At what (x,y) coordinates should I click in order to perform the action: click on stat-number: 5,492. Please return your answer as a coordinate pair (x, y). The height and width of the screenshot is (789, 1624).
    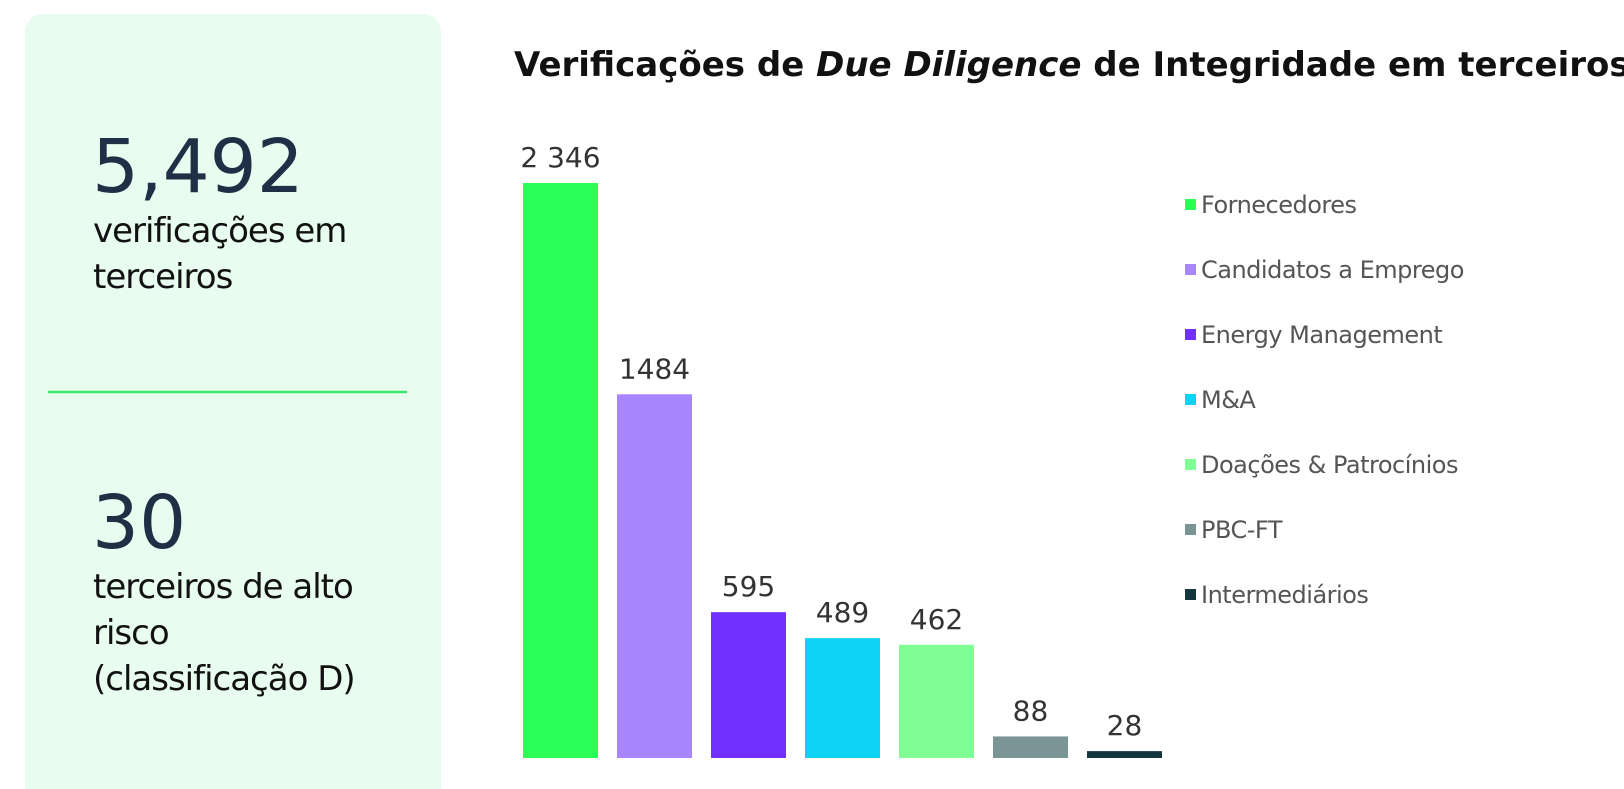
    Looking at the image, I should click on (198, 167).